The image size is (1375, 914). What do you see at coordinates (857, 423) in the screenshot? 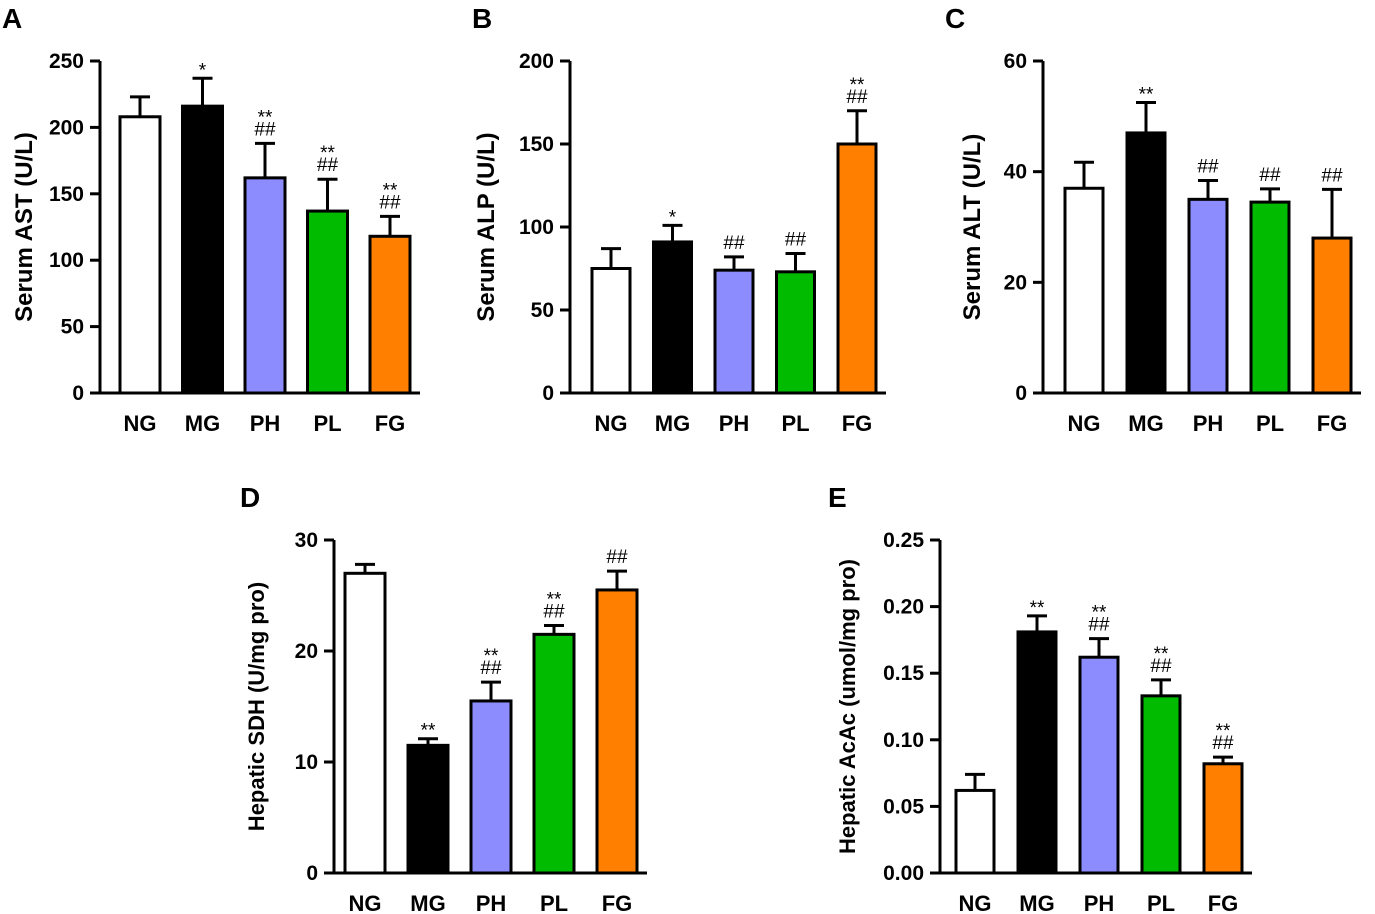
I see `x-tick-label-b: FG` at bounding box center [857, 423].